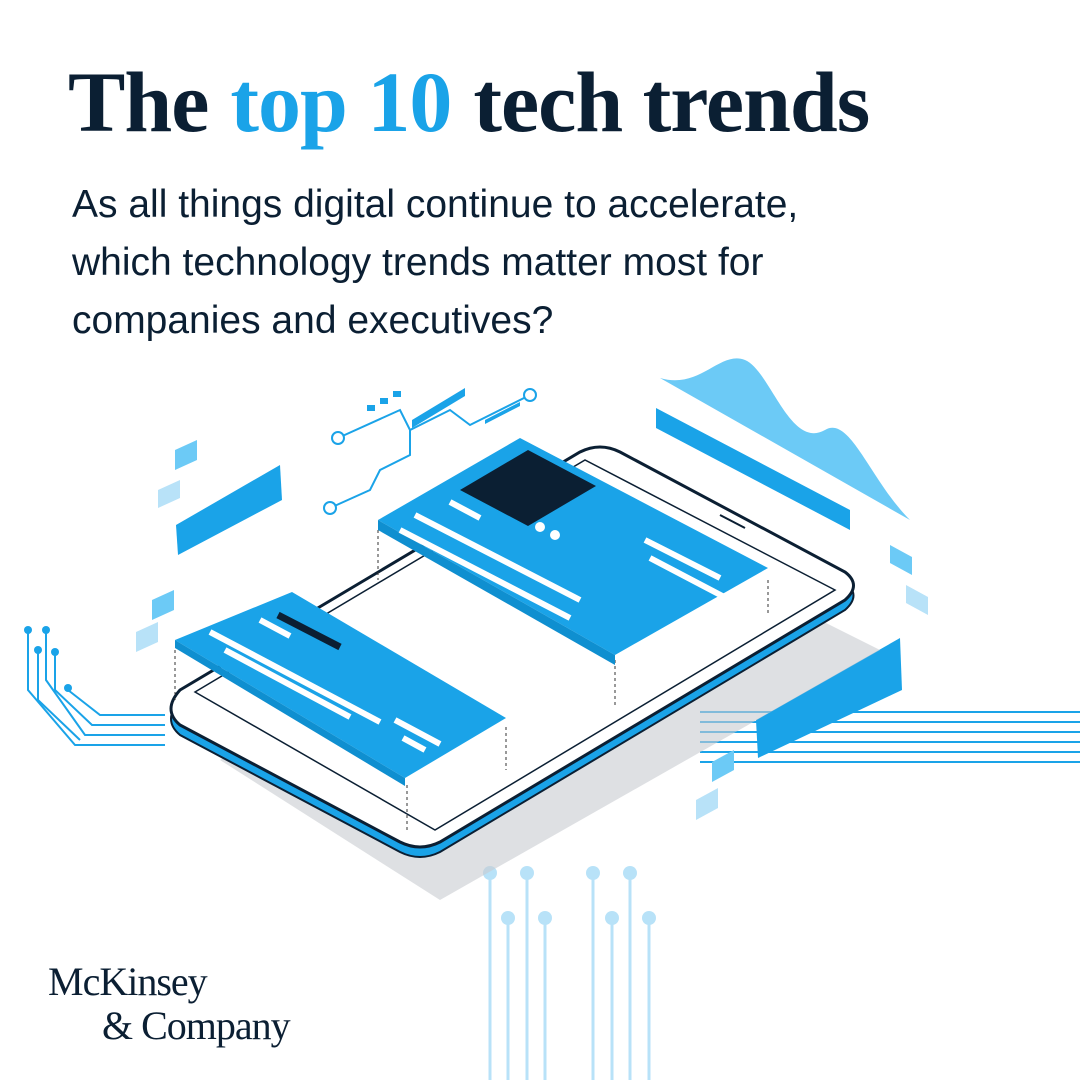  Describe the element at coordinates (196, 1025) in the screenshot. I see `logo-line: & Company` at that location.